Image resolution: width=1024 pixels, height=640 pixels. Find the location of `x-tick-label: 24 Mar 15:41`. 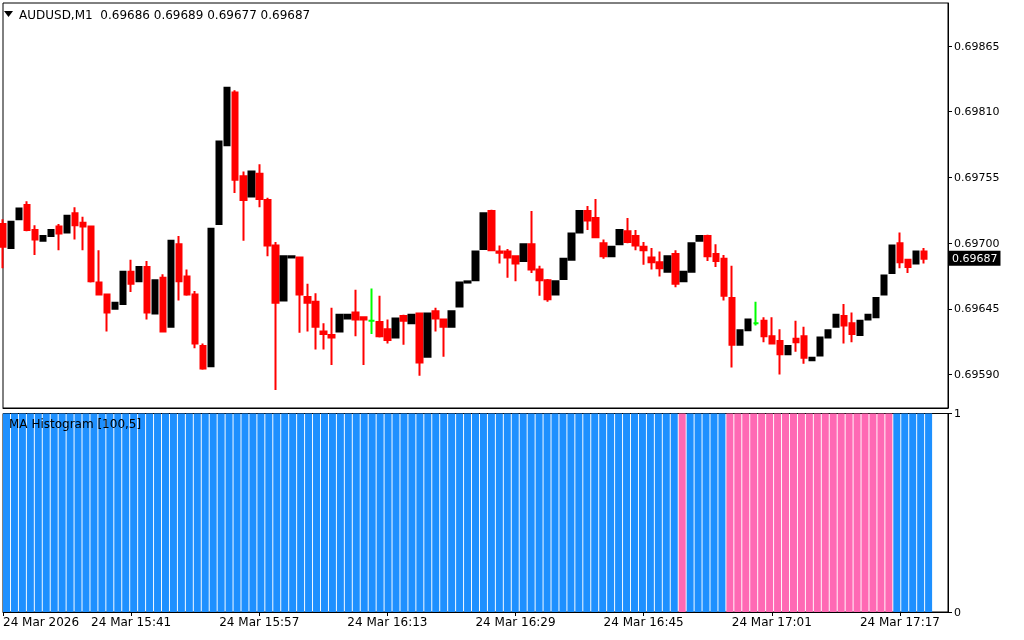

x-tick-label: 24 Mar 15:41 is located at coordinates (131, 622).